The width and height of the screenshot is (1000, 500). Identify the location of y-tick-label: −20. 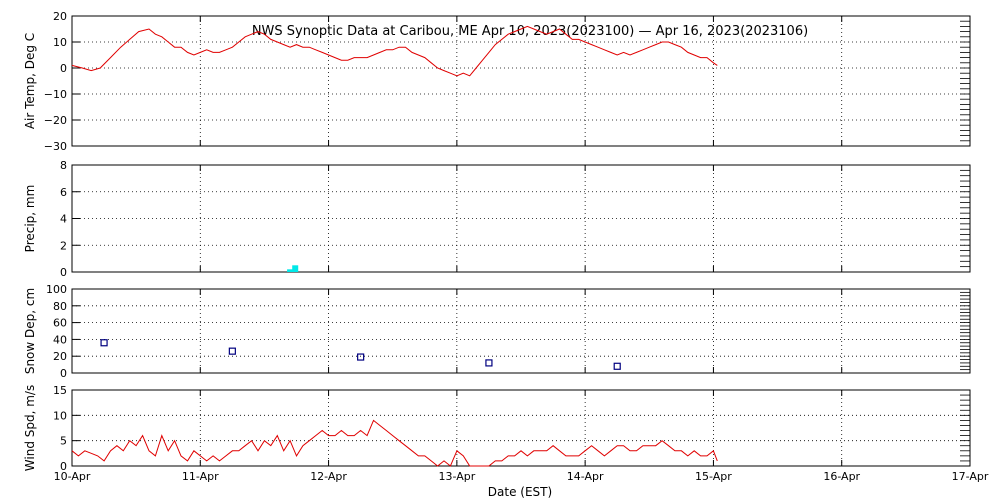
(55, 120).